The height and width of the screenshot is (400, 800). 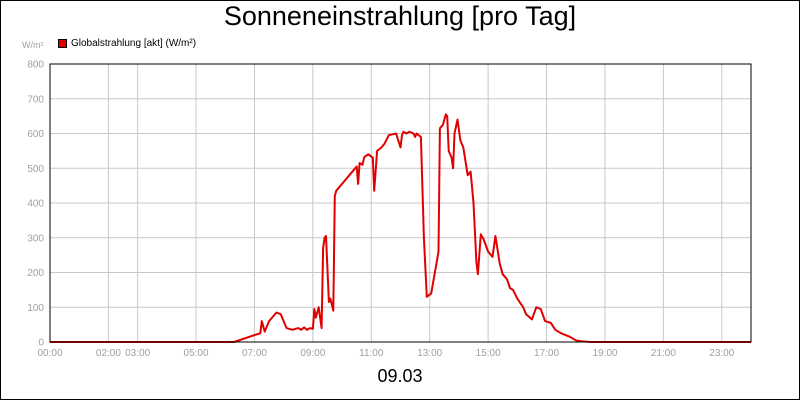 What do you see at coordinates (546, 353) in the screenshot?
I see `x-tick-label: 17:00` at bounding box center [546, 353].